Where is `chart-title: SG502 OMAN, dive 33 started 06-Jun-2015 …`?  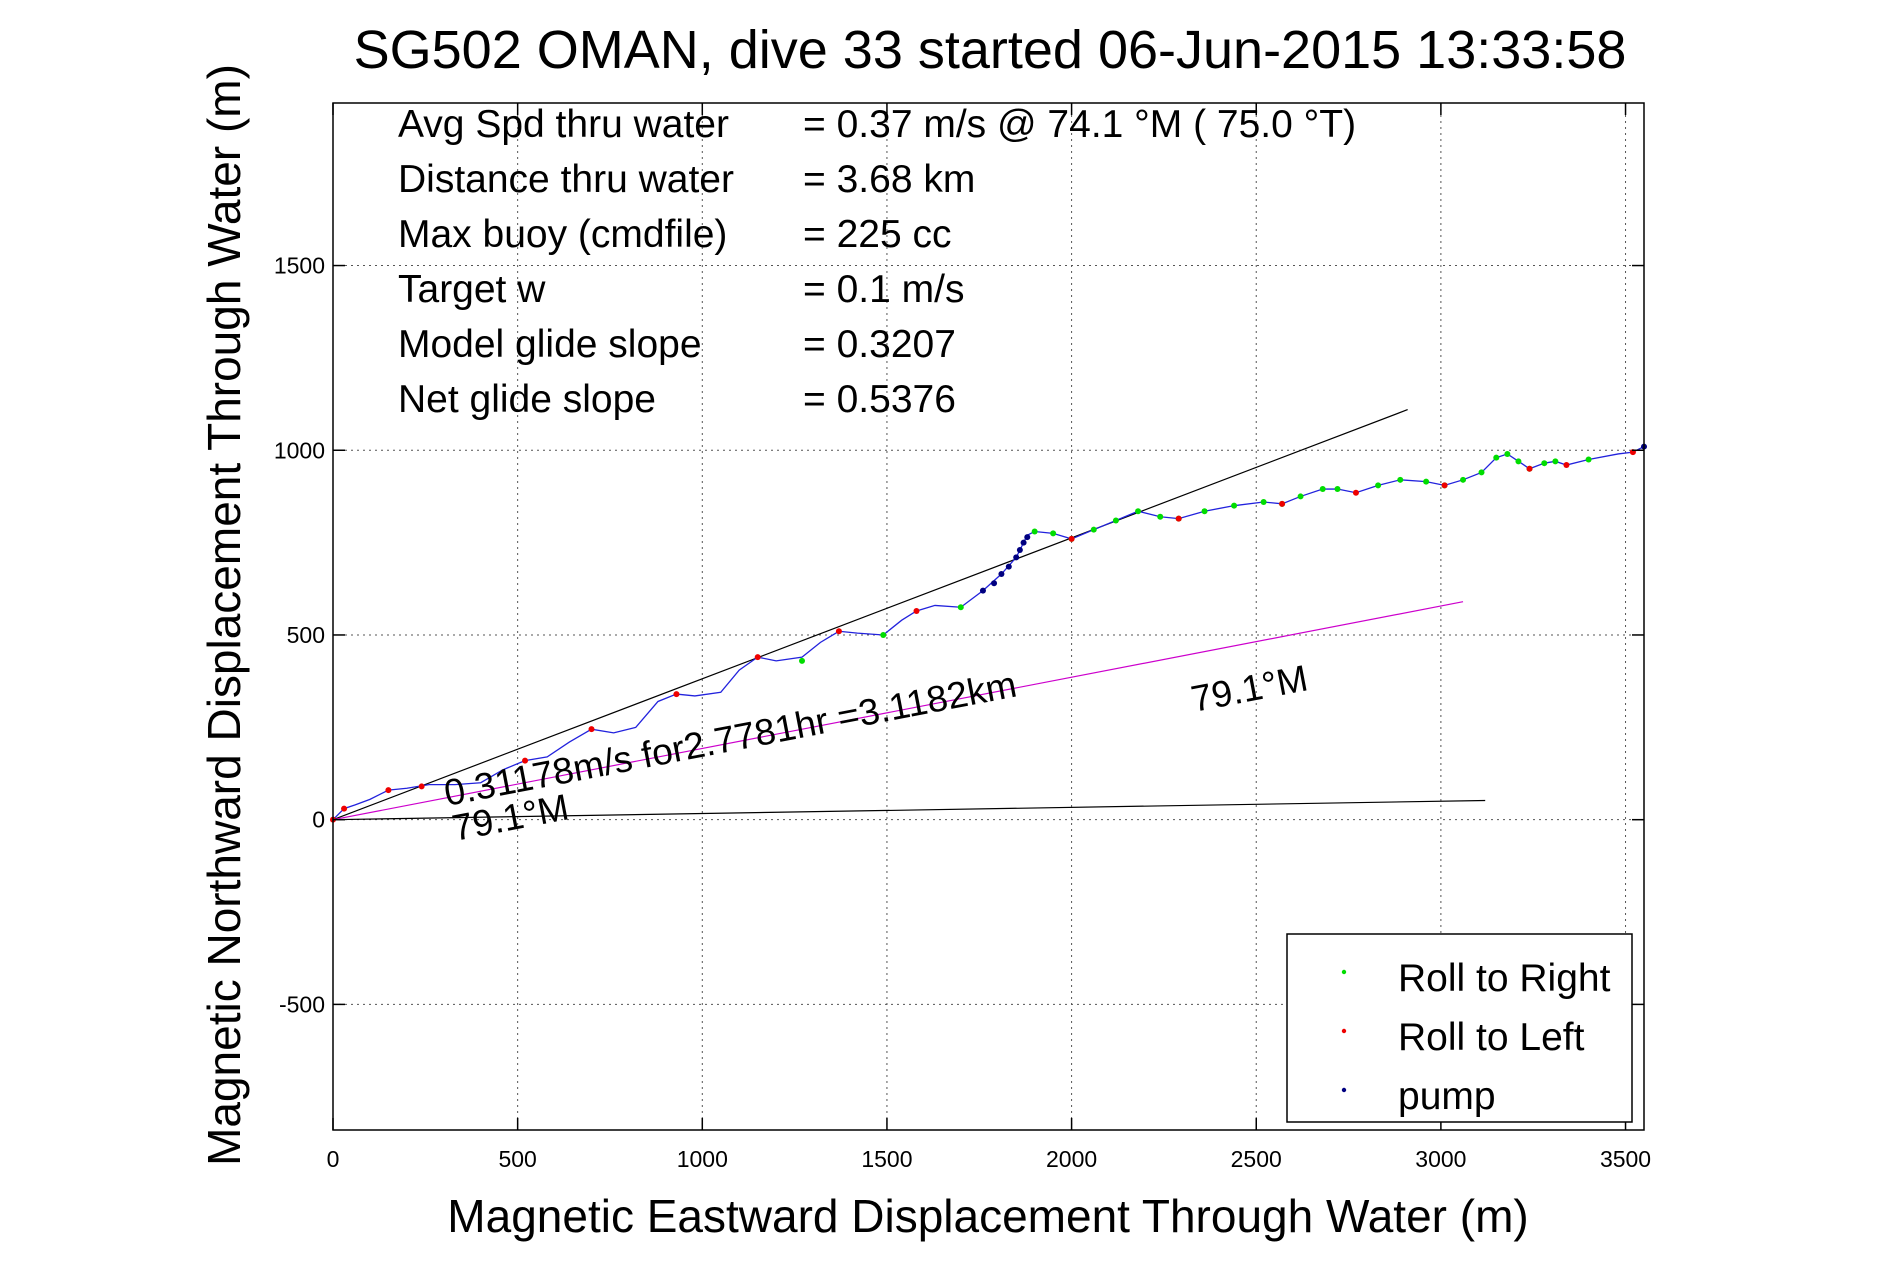 chart-title: SG502 OMAN, dive 33 started 06-Jun-2015 … is located at coordinates (990, 50).